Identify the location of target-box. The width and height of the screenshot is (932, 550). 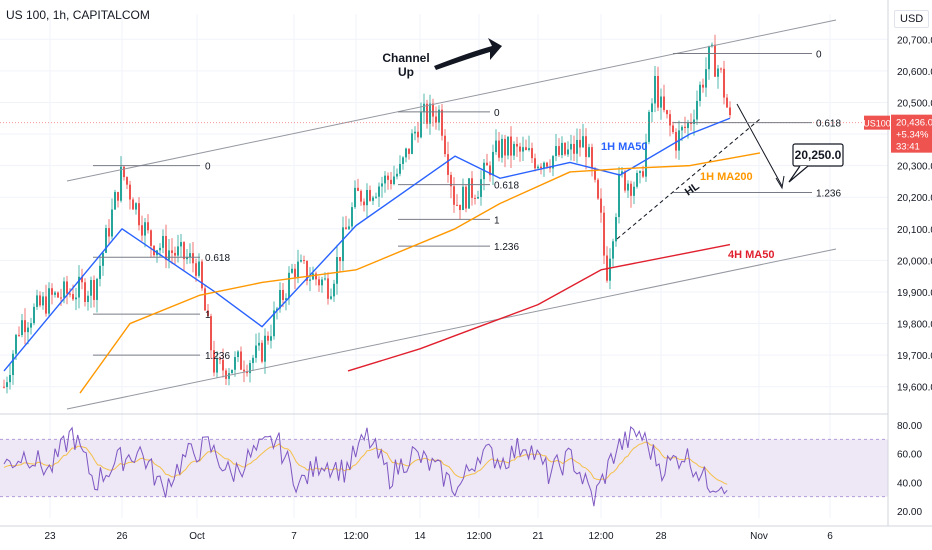
(818, 155).